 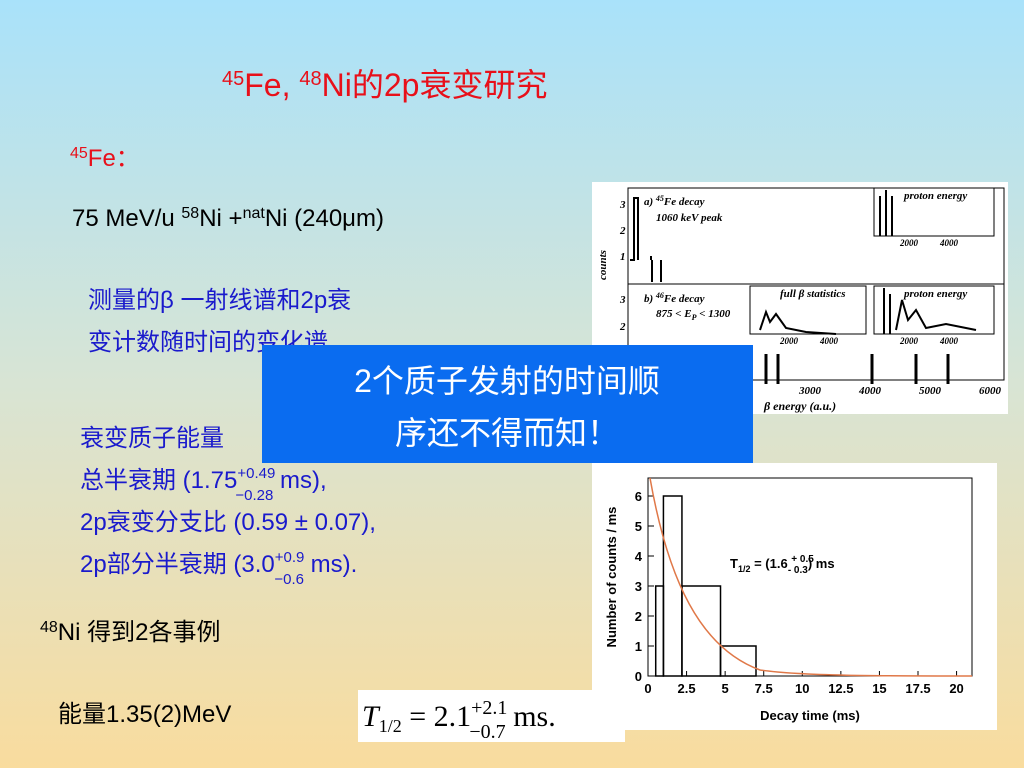 I want to click on text: < 1300, so click(x=714, y=314).